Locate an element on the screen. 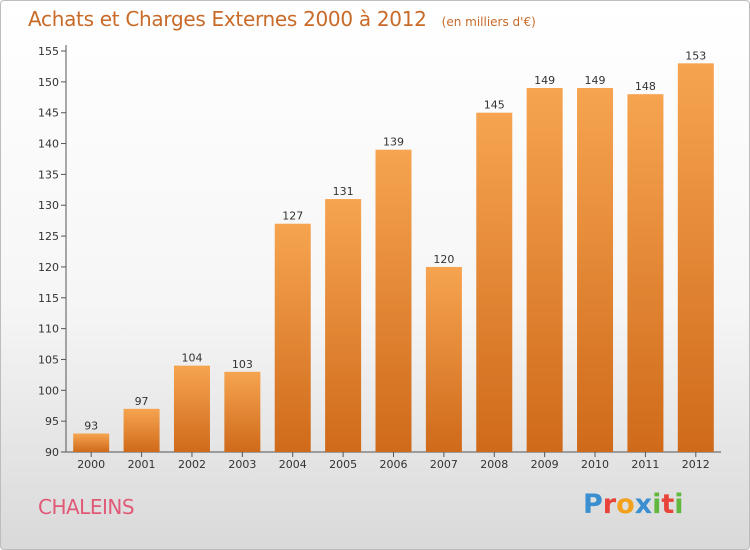 The image size is (750, 550). x-tick-label: 2010 is located at coordinates (595, 464).